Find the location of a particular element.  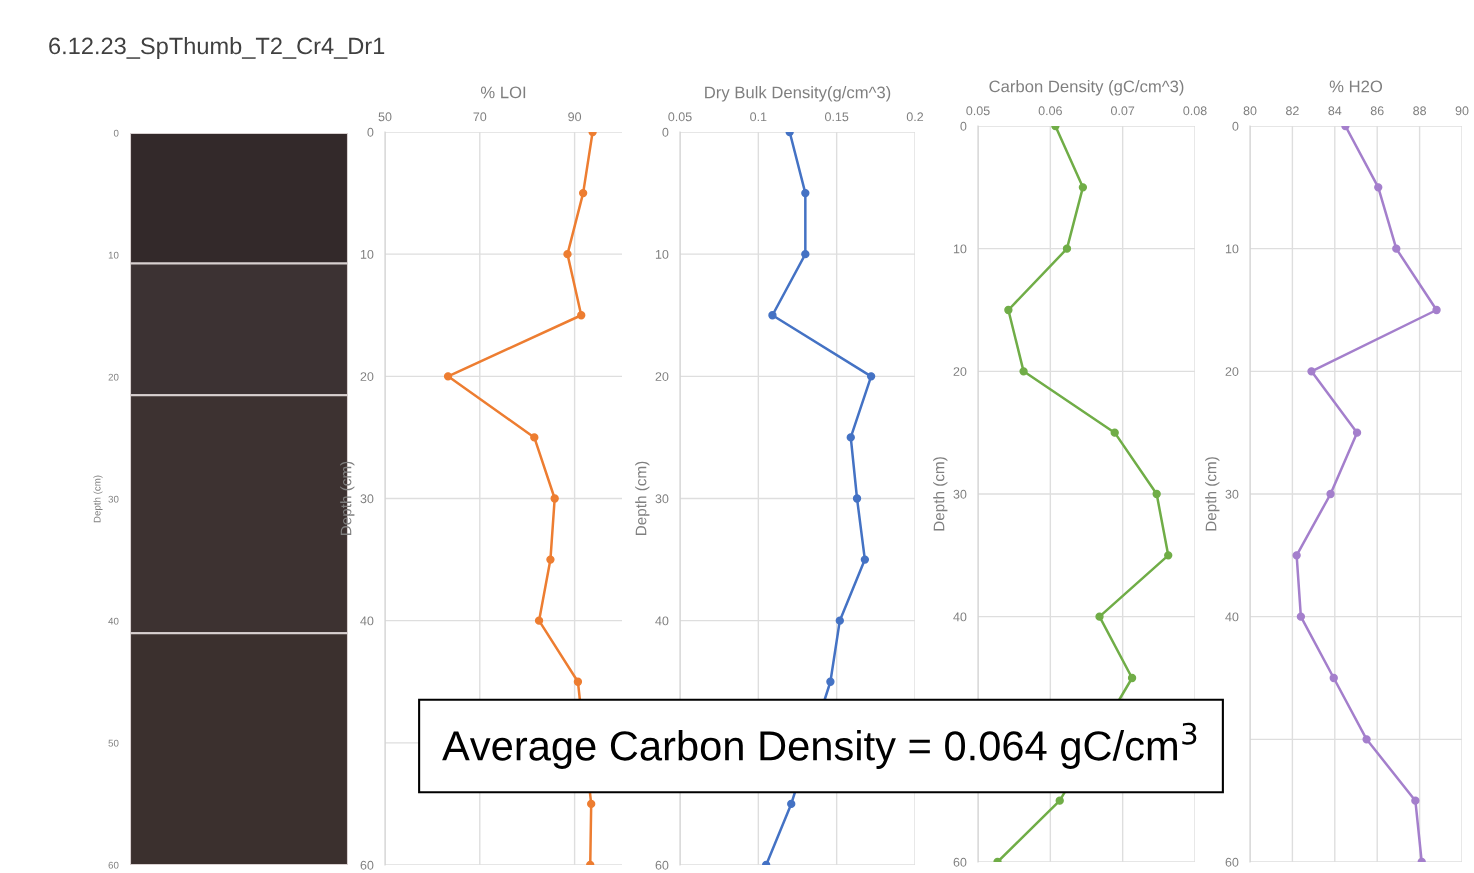

x-tick-label: 0.1 is located at coordinates (758, 117).